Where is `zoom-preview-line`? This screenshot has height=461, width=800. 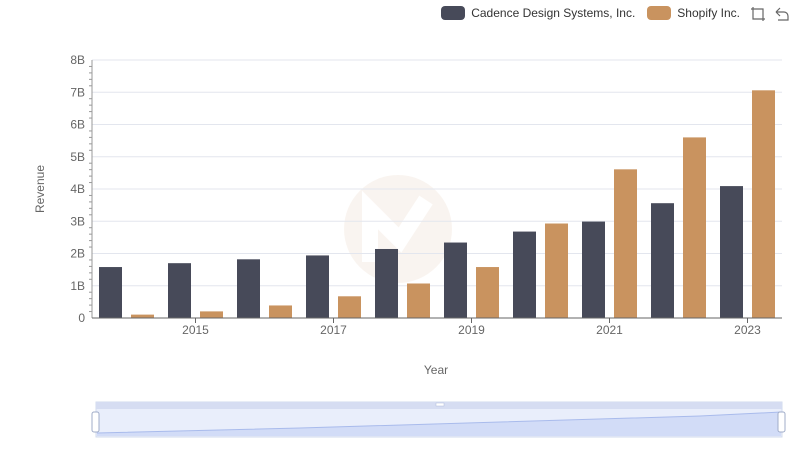
zoom-preview-line is located at coordinates (439, 422).